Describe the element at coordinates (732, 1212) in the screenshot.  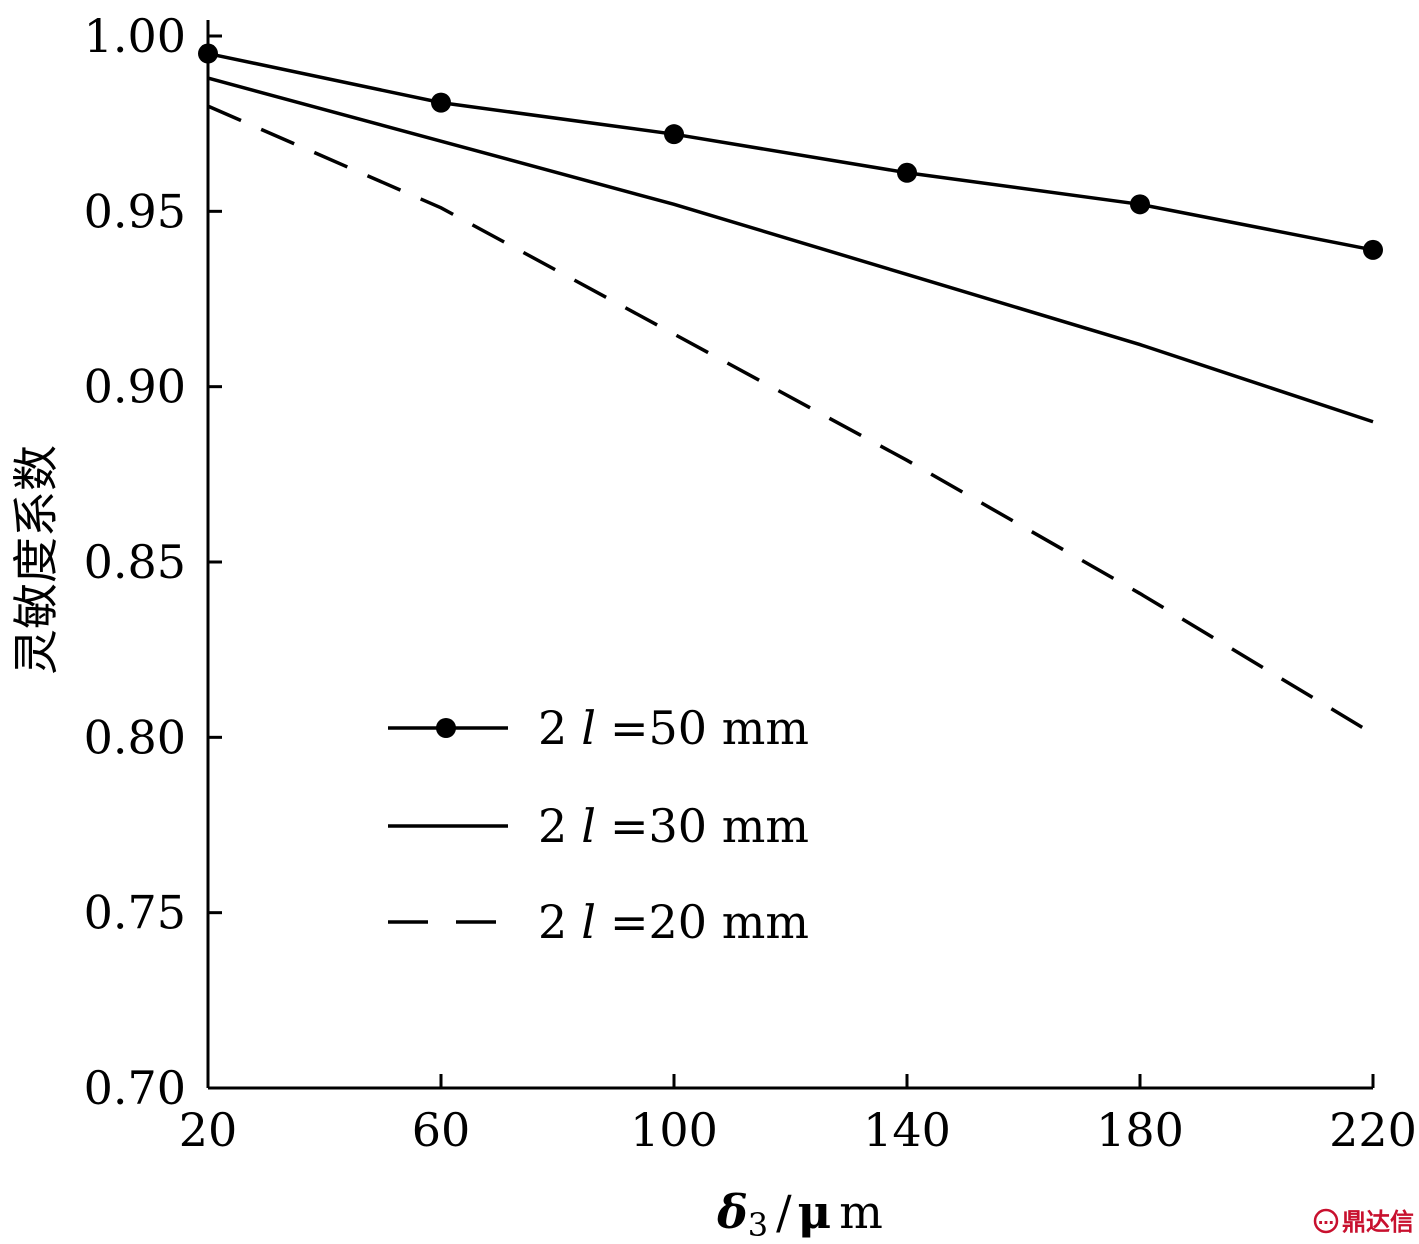
I see `x-axis-label-symbol: δ` at that location.